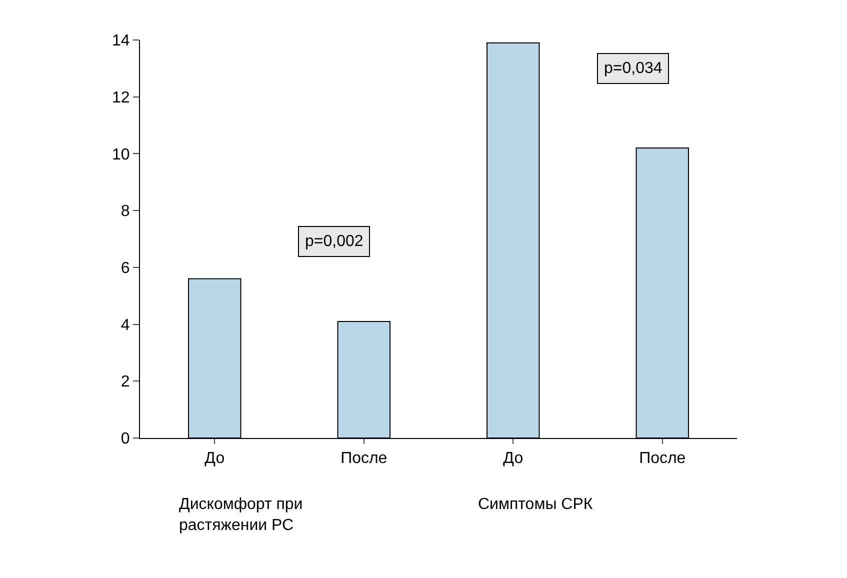 Image resolution: width=847 pixels, height=578 pixels. I want to click on y-tick-label: 12, so click(121, 97).